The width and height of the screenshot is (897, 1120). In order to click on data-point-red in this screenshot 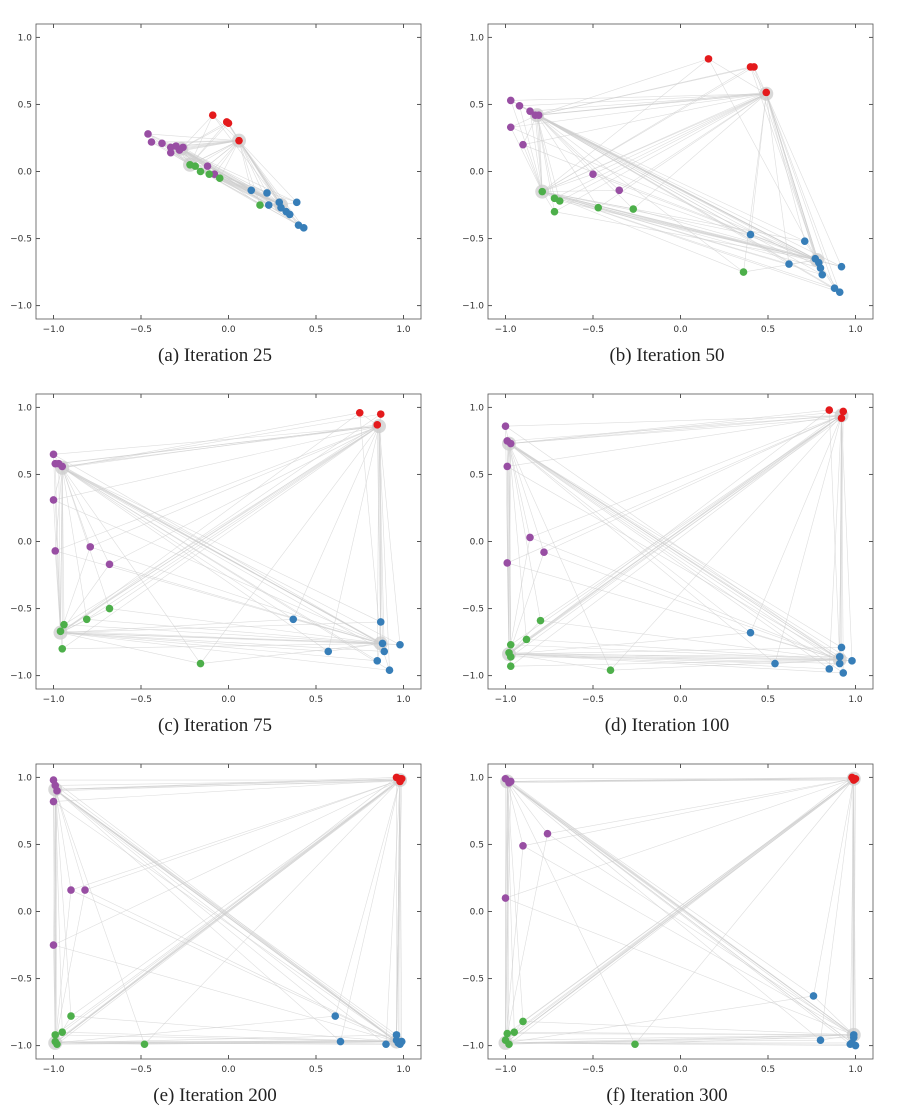, I will do `click(841, 418)`.